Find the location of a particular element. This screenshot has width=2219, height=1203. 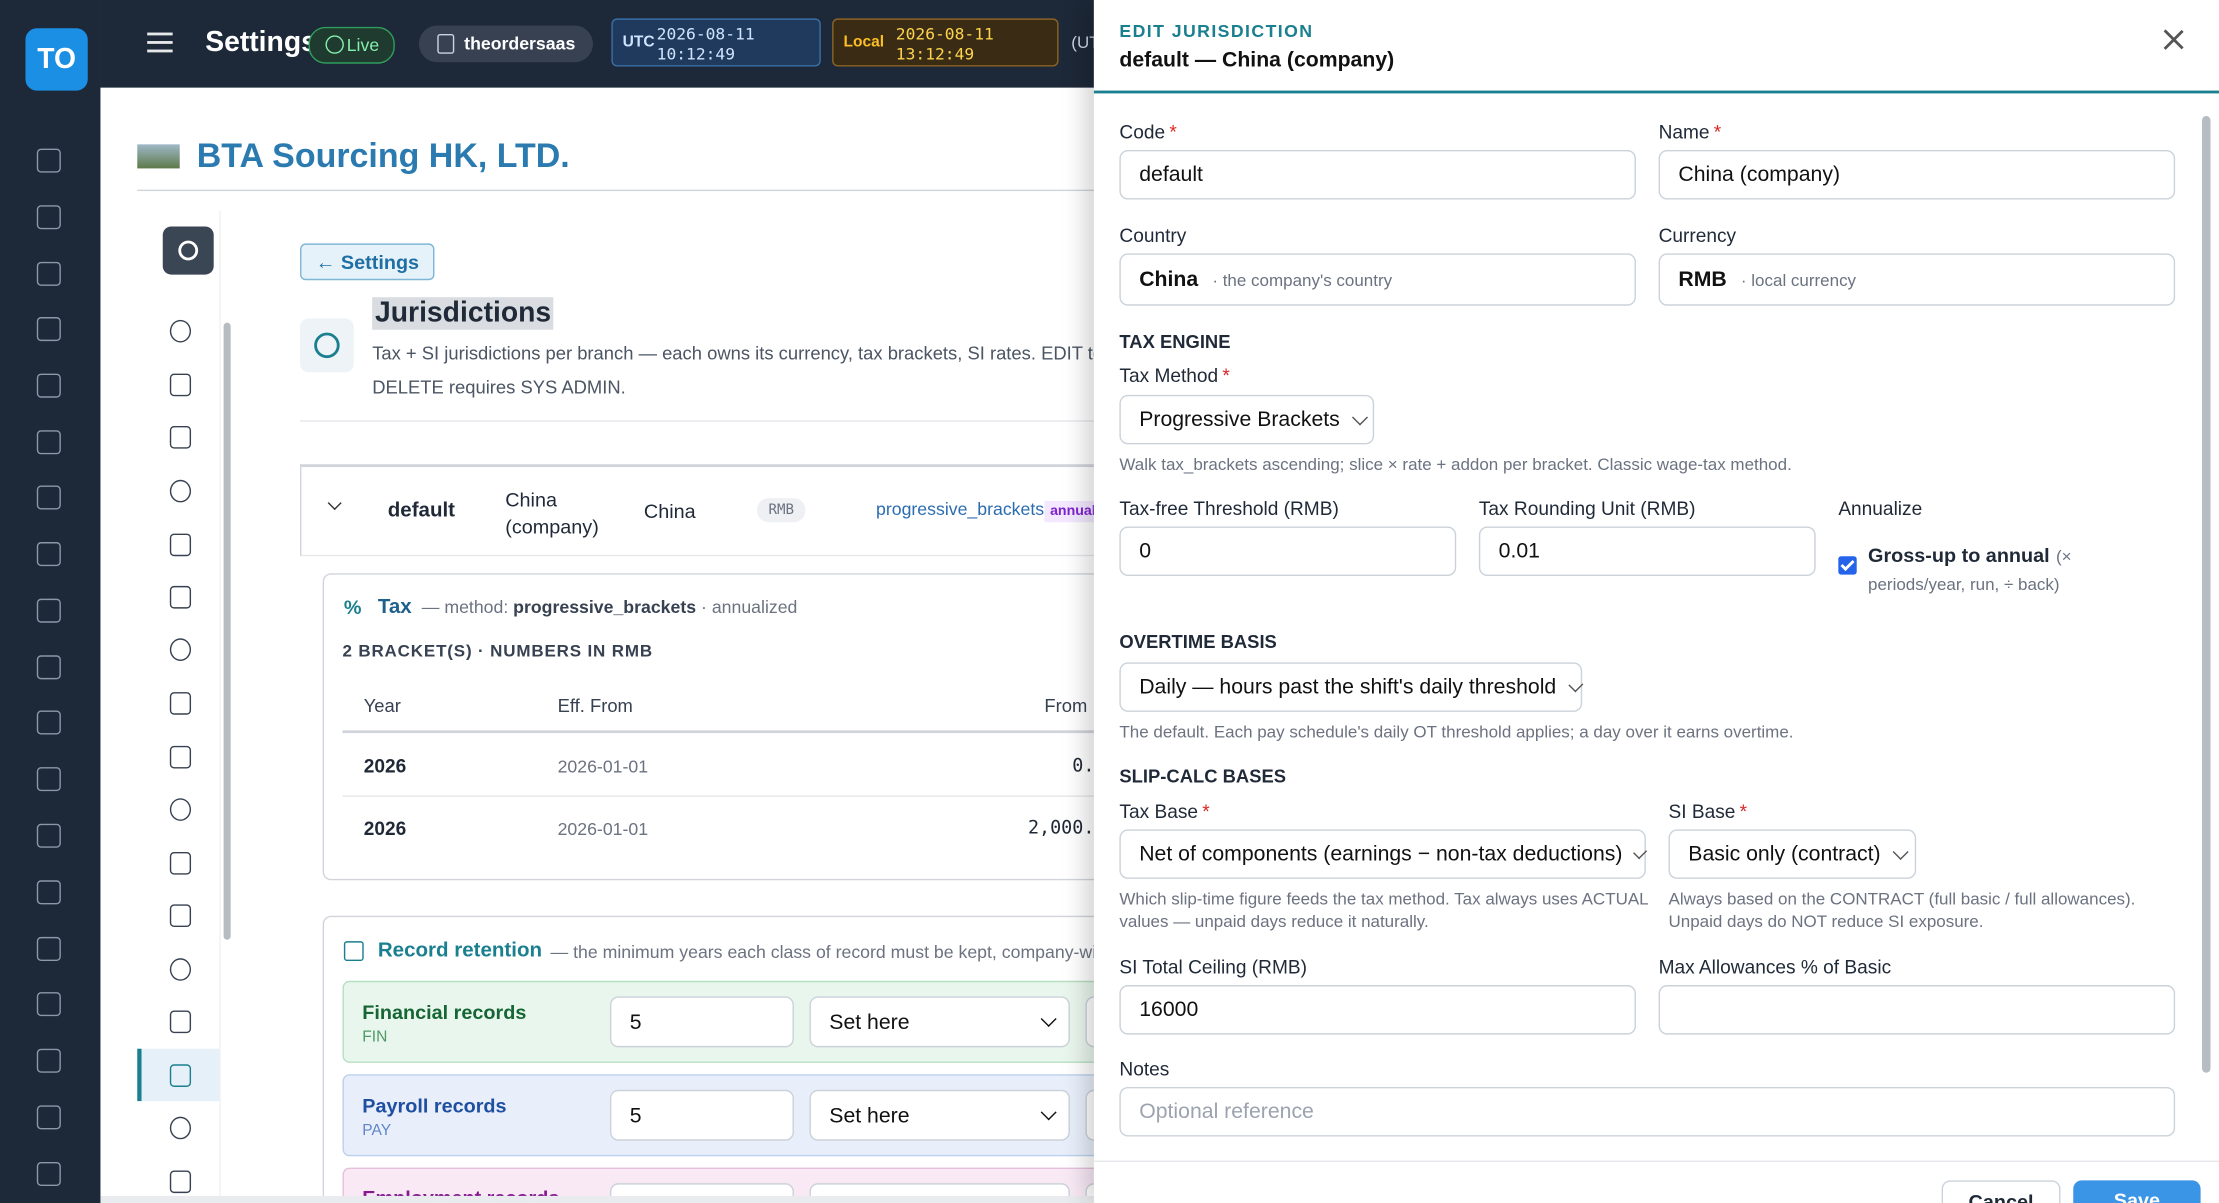

text-input: 0 is located at coordinates (1288, 551).